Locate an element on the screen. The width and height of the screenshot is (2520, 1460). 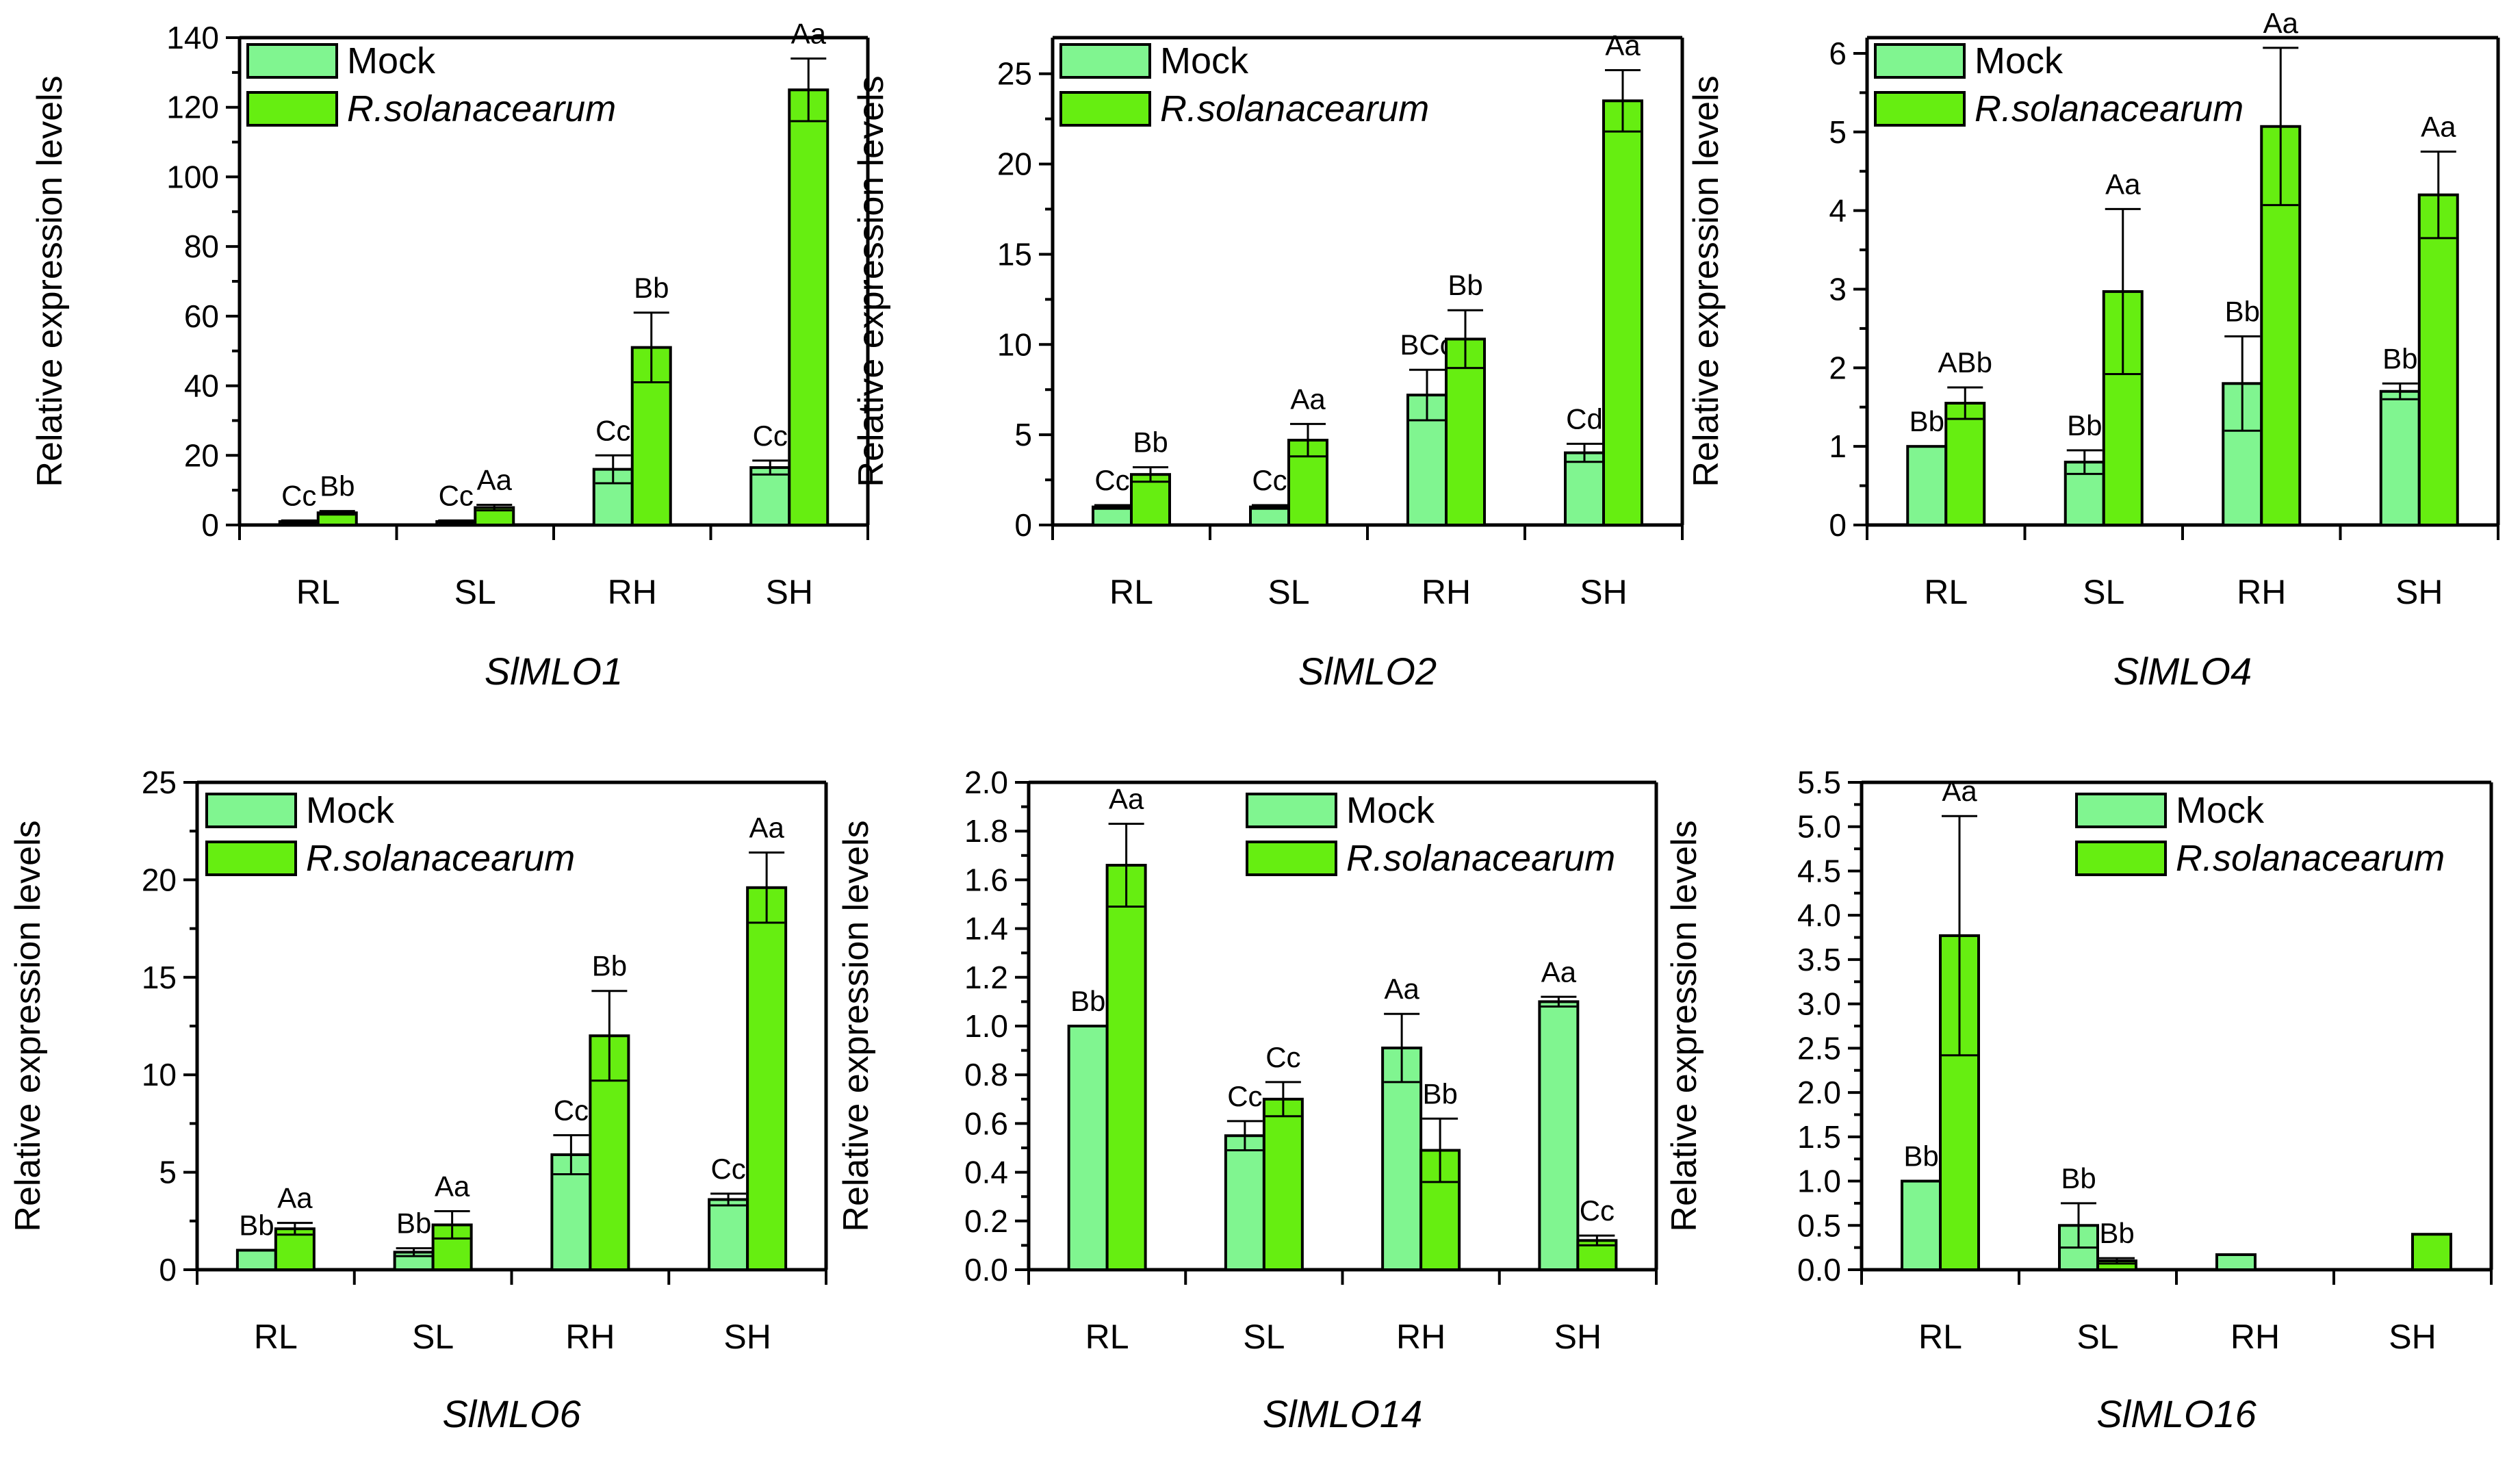
chart-title: SlMLO16 is located at coordinates (2176, 1413).